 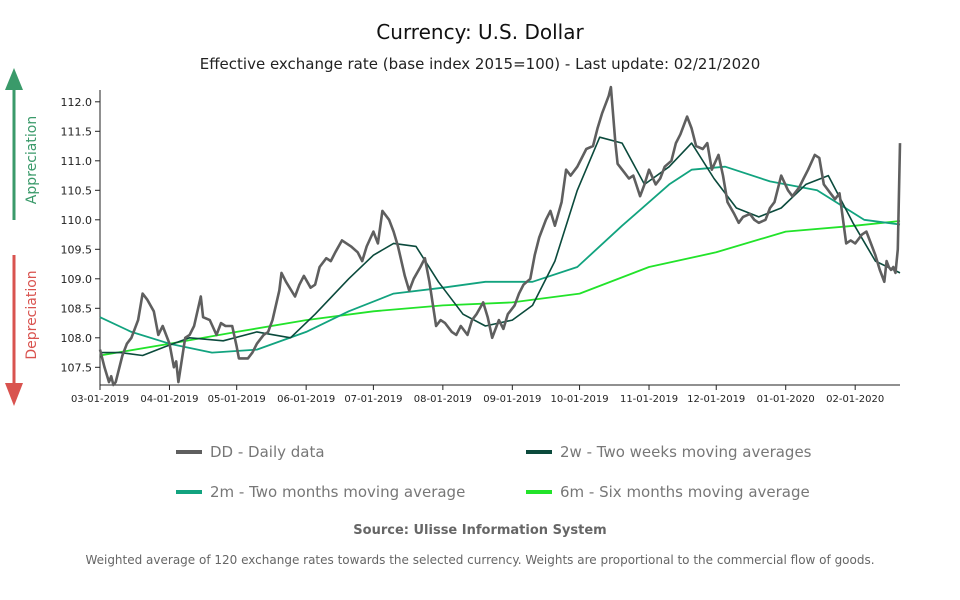 What do you see at coordinates (579, 399) in the screenshot?
I see `x-tick-label: 10-01-2019` at bounding box center [579, 399].